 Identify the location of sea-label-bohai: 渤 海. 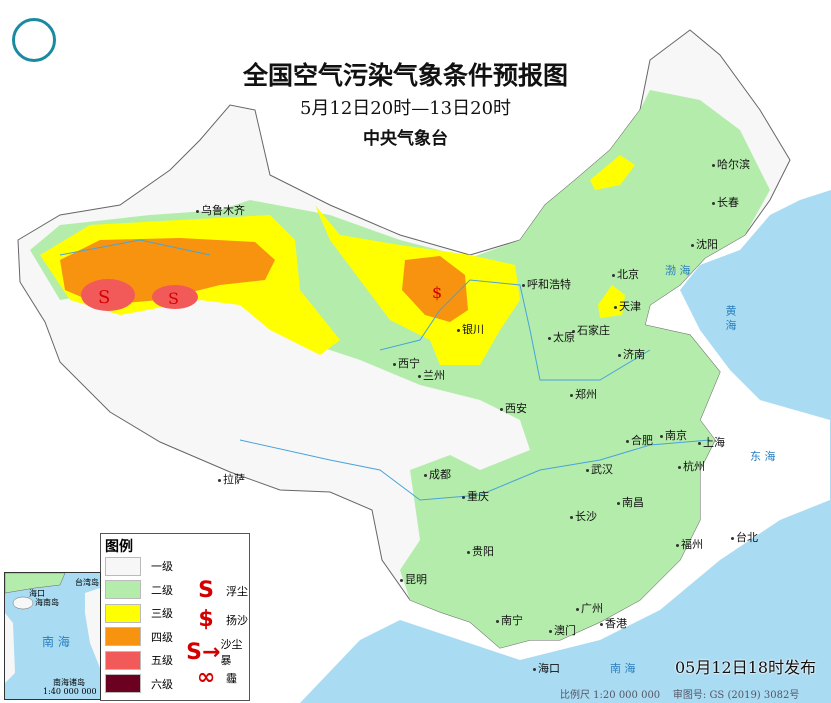
(678, 270).